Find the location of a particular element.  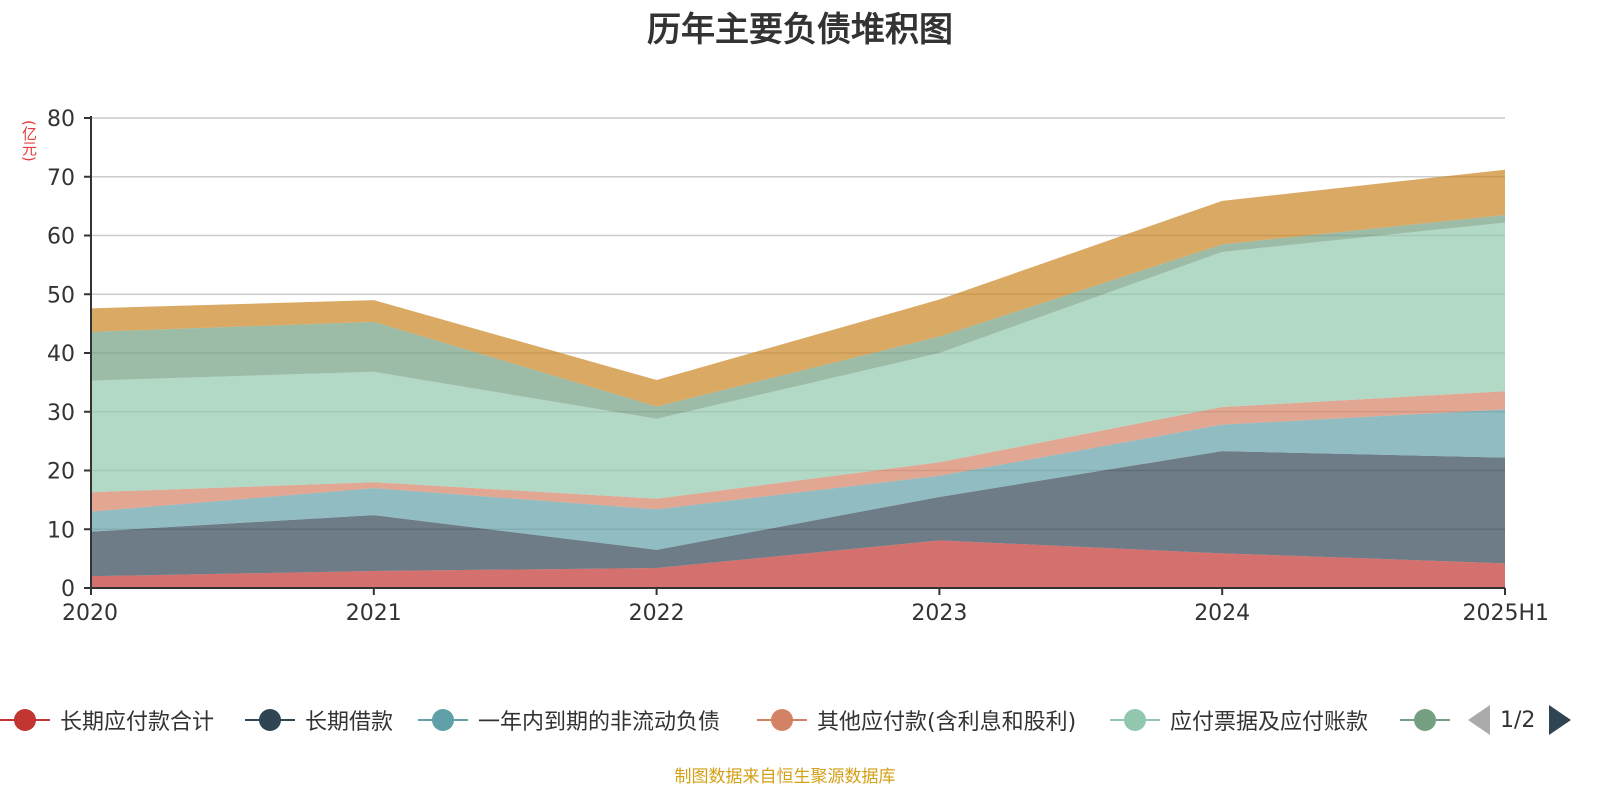

y-tick-label: 40 is located at coordinates (61, 354).